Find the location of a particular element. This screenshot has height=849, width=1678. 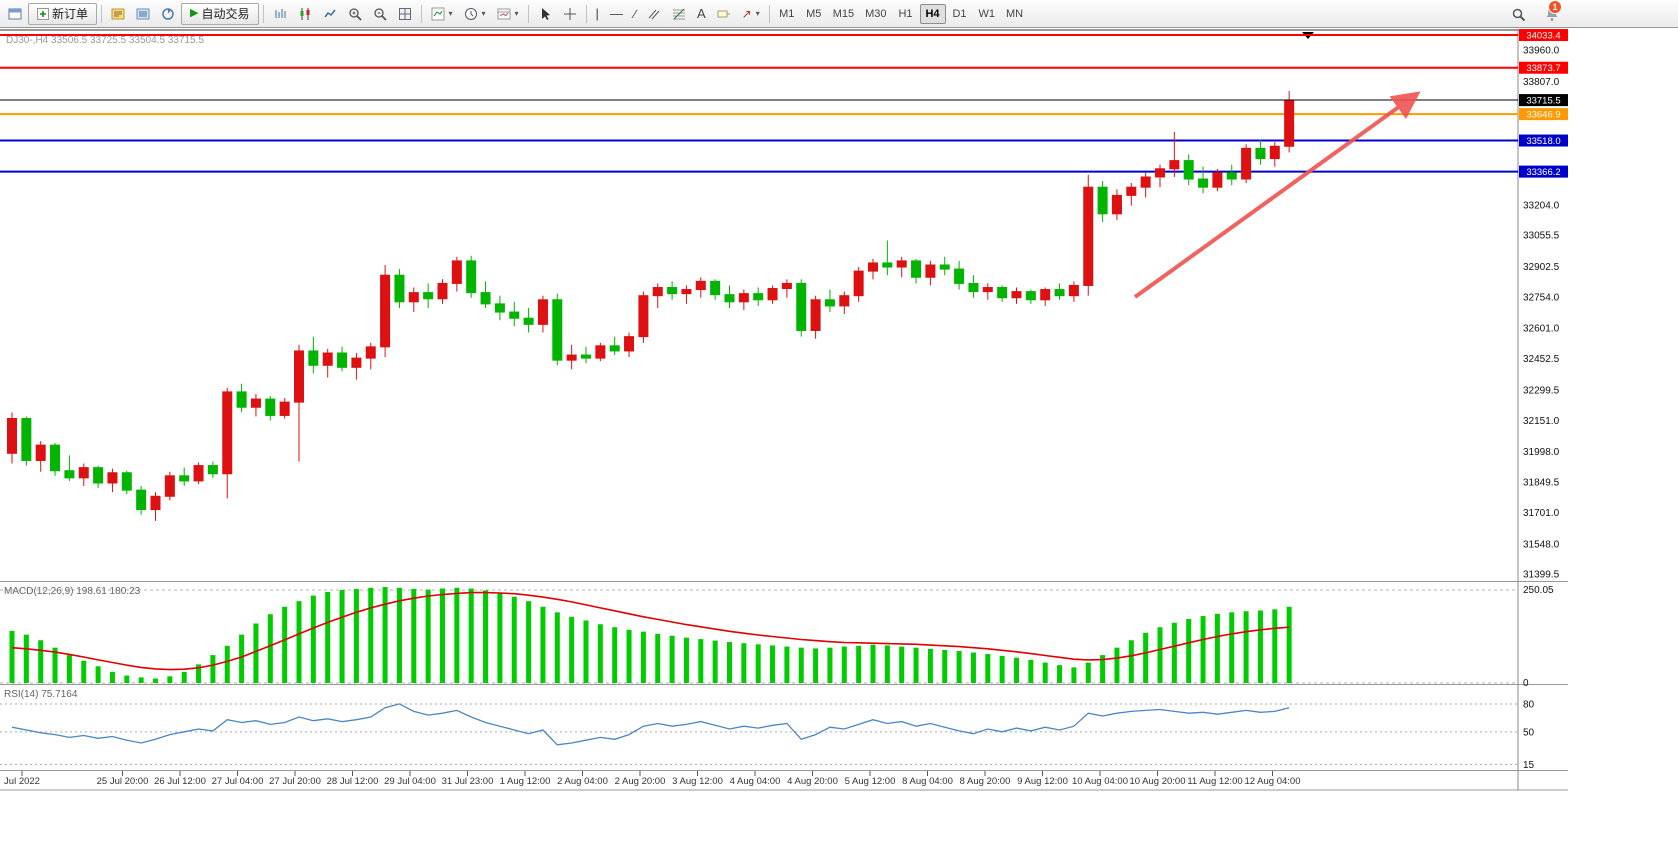

timeframe-h1: H1 is located at coordinates (906, 14).